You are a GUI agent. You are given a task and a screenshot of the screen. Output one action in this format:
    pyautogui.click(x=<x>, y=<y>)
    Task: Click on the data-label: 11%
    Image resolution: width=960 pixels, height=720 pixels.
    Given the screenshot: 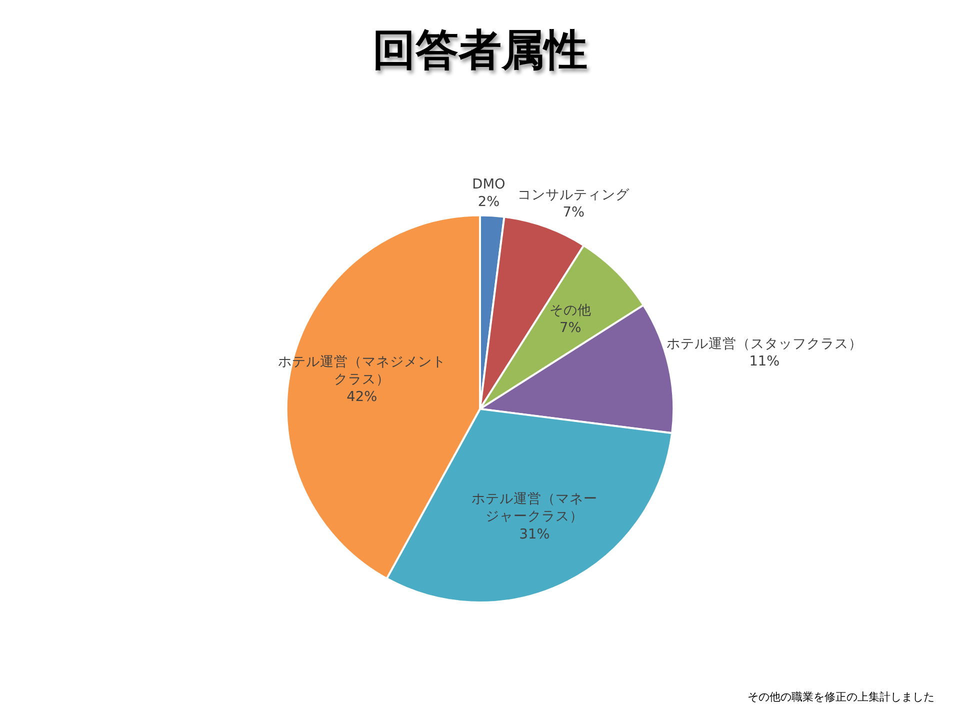 What is the action you would take?
    pyautogui.click(x=764, y=362)
    